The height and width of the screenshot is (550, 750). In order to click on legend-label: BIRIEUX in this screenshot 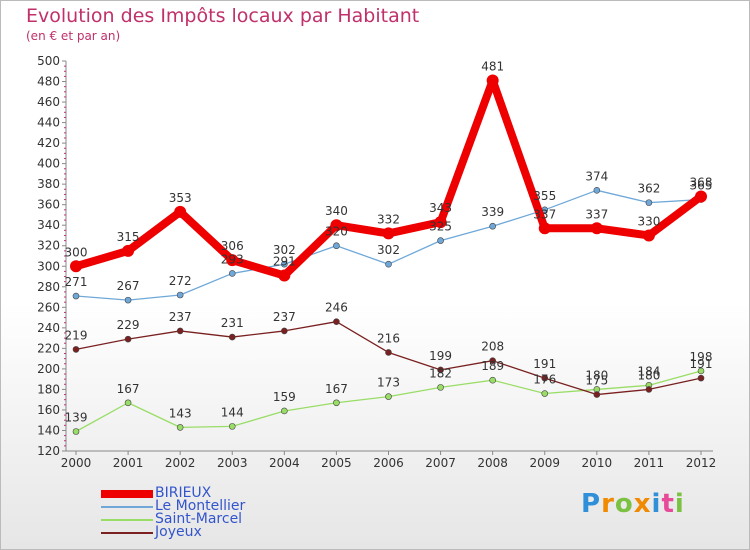, I will do `click(183, 493)`.